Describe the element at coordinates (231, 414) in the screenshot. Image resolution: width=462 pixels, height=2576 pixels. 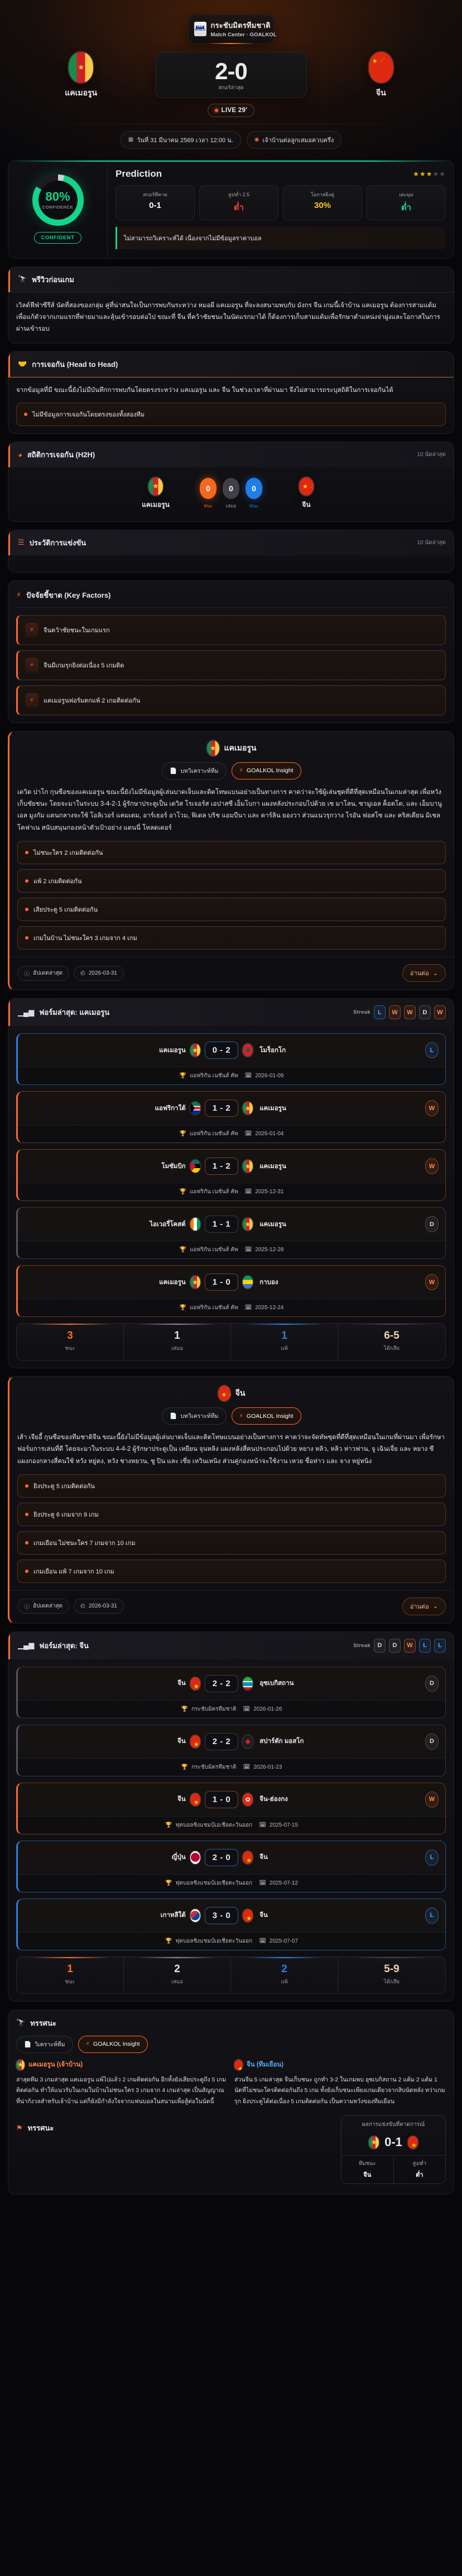
I see `h2h-no-data-note: ไม่มีข้อมูลการเจอกันโดยตรงของทั้งสองทีม` at that location.